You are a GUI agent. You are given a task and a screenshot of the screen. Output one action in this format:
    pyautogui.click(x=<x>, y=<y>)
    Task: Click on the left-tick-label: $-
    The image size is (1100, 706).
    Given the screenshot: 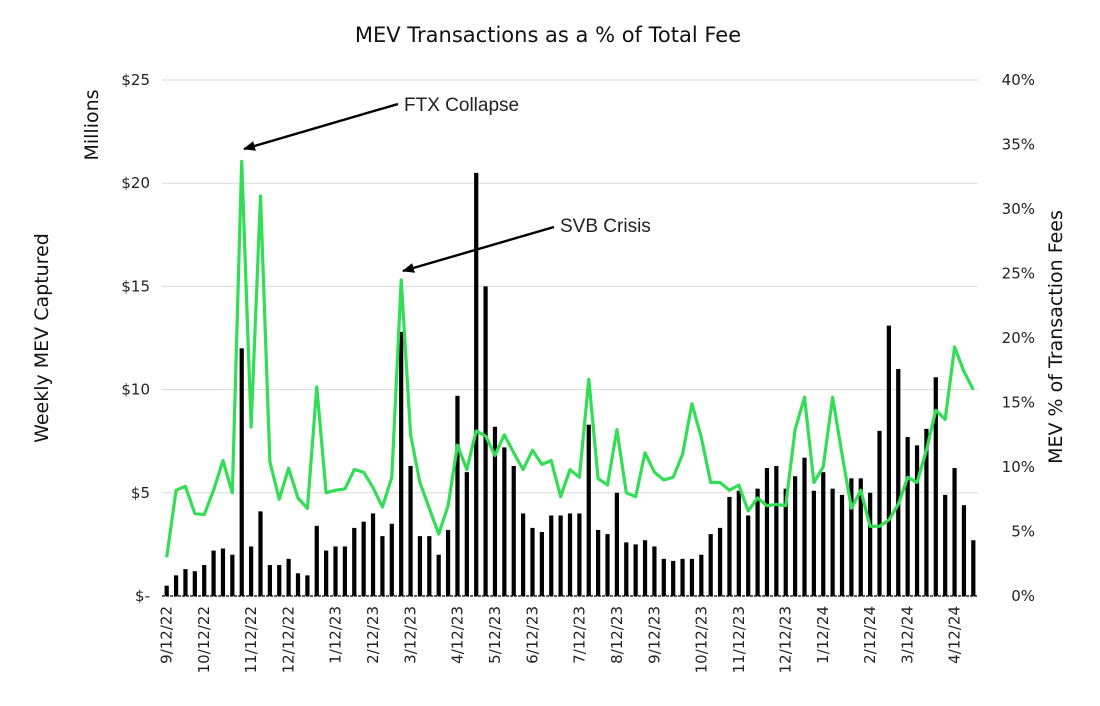 What is the action you would take?
    pyautogui.click(x=142, y=596)
    